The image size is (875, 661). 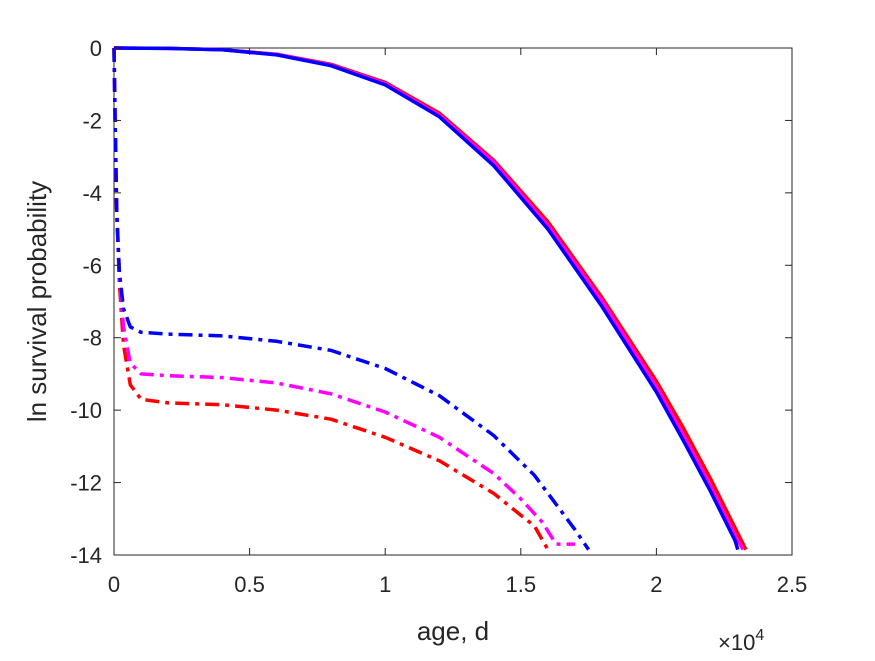 What do you see at coordinates (792, 584) in the screenshot?
I see `x-tick-label: 2.5` at bounding box center [792, 584].